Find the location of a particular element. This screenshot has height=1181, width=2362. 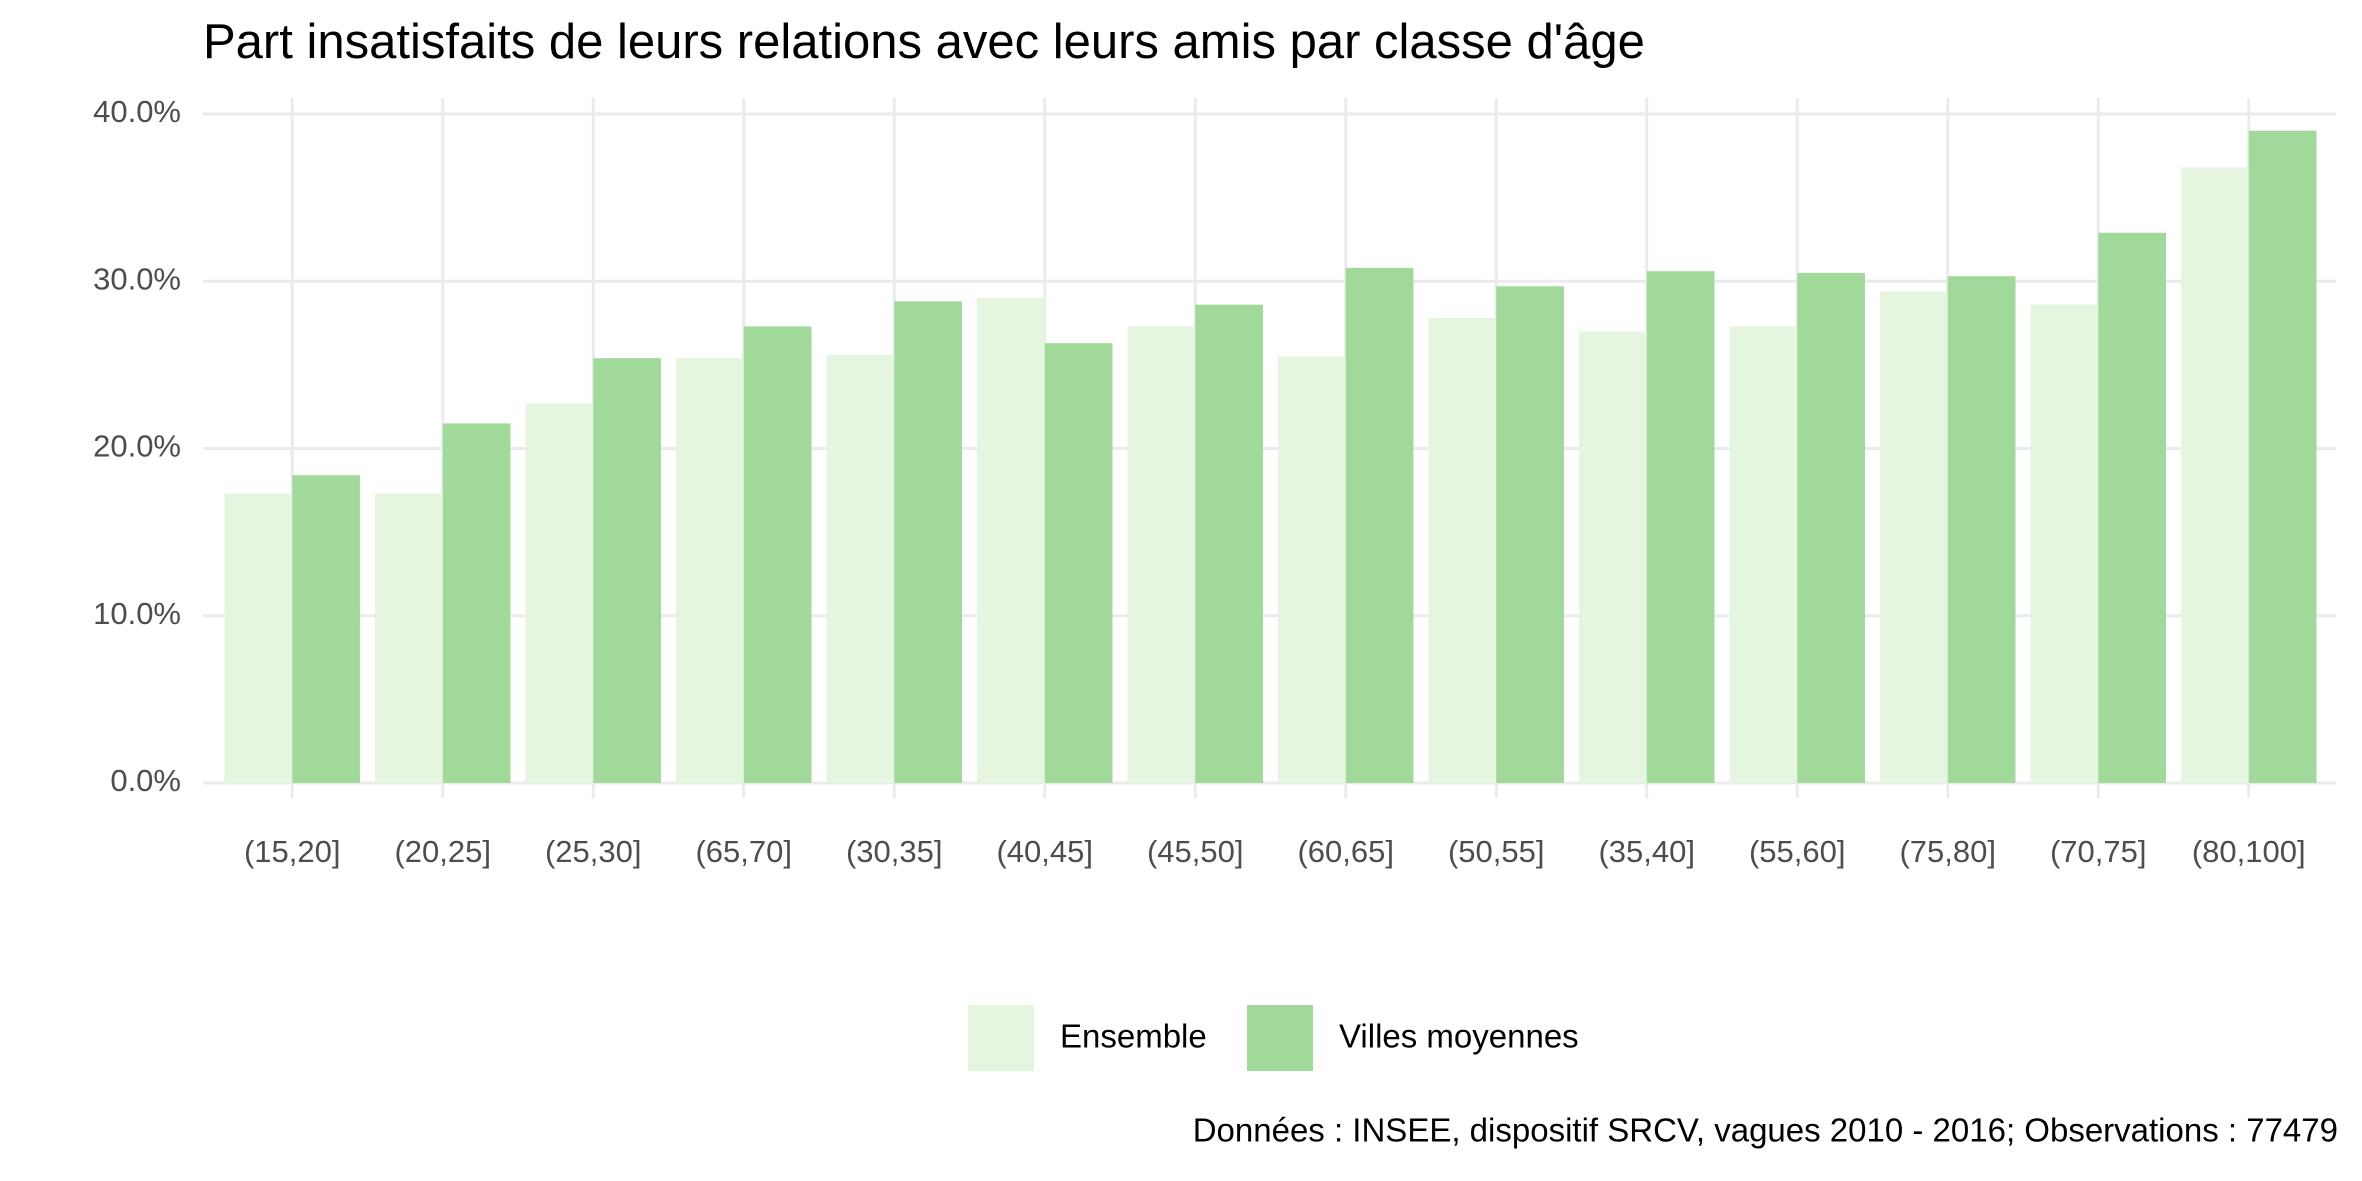

x-tick-label: (40,45] is located at coordinates (1044, 851).